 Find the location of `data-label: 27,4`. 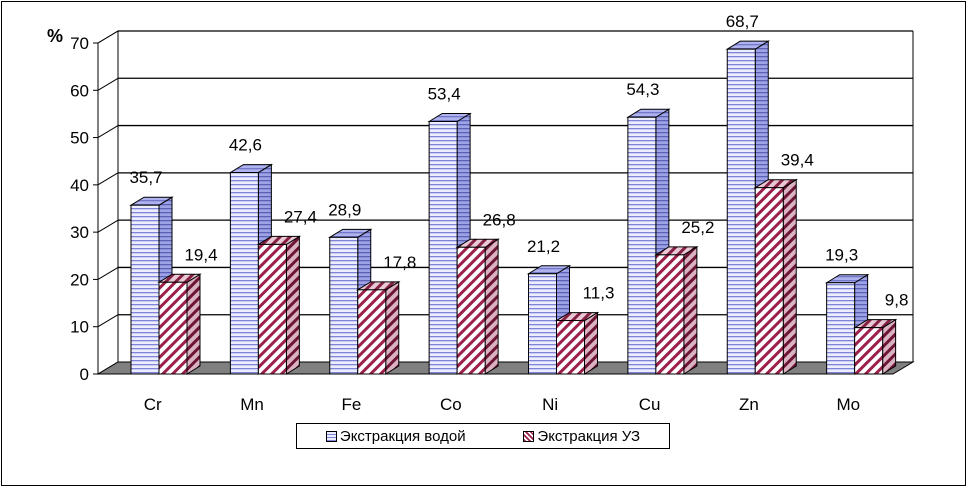

data-label: 27,4 is located at coordinates (300, 216).